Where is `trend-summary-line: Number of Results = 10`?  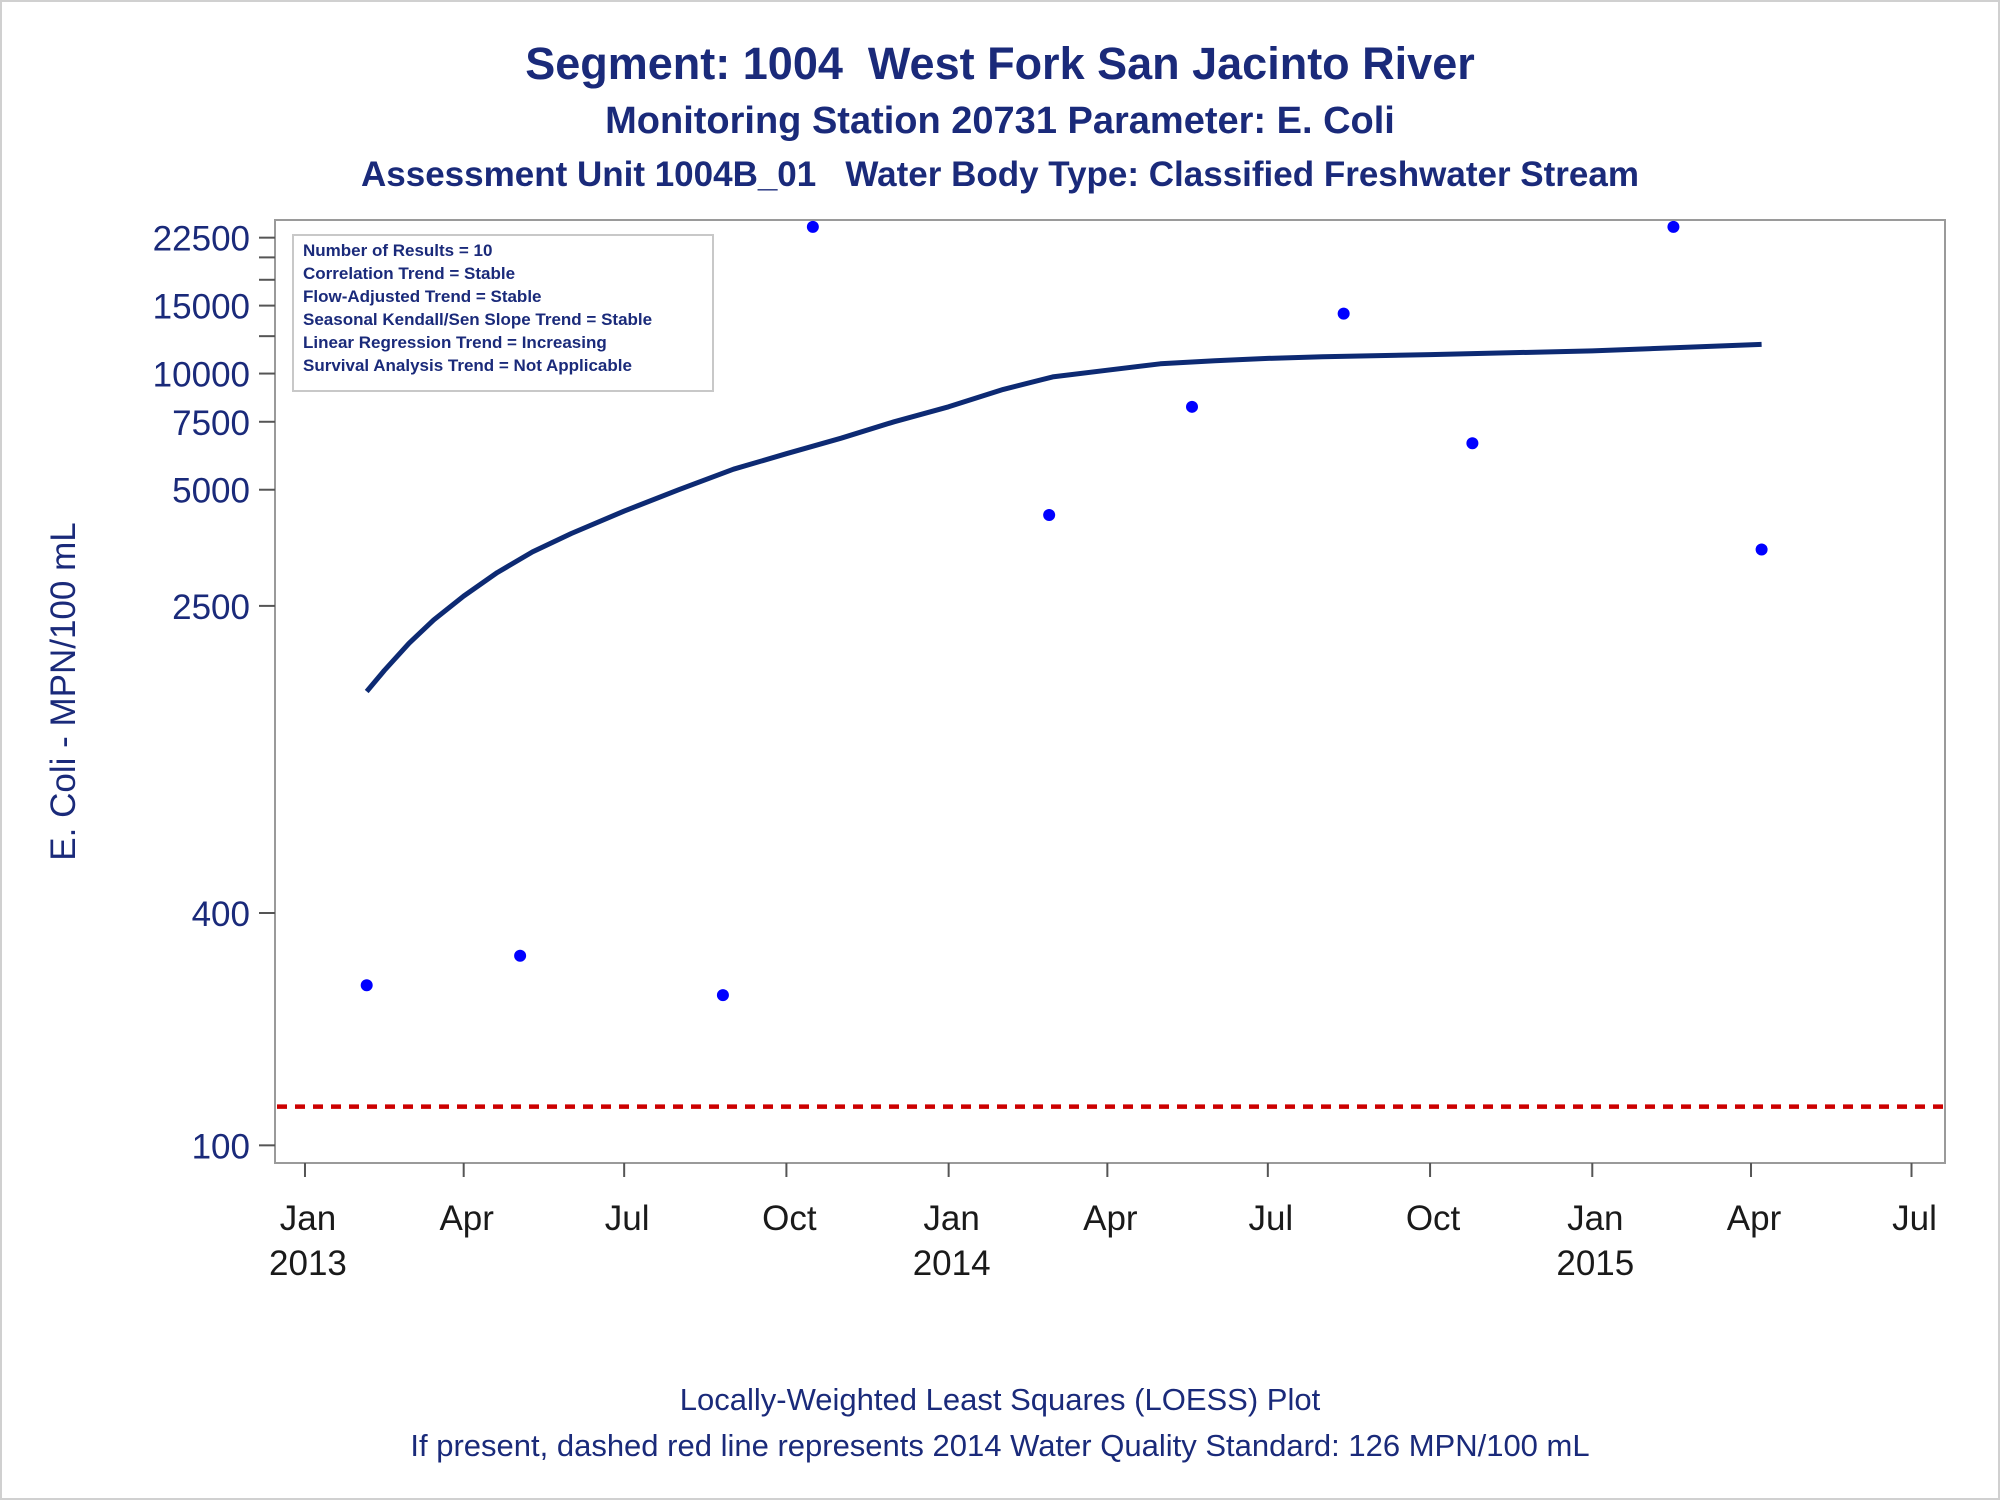
trend-summary-line: Number of Results = 10 is located at coordinates (397, 250).